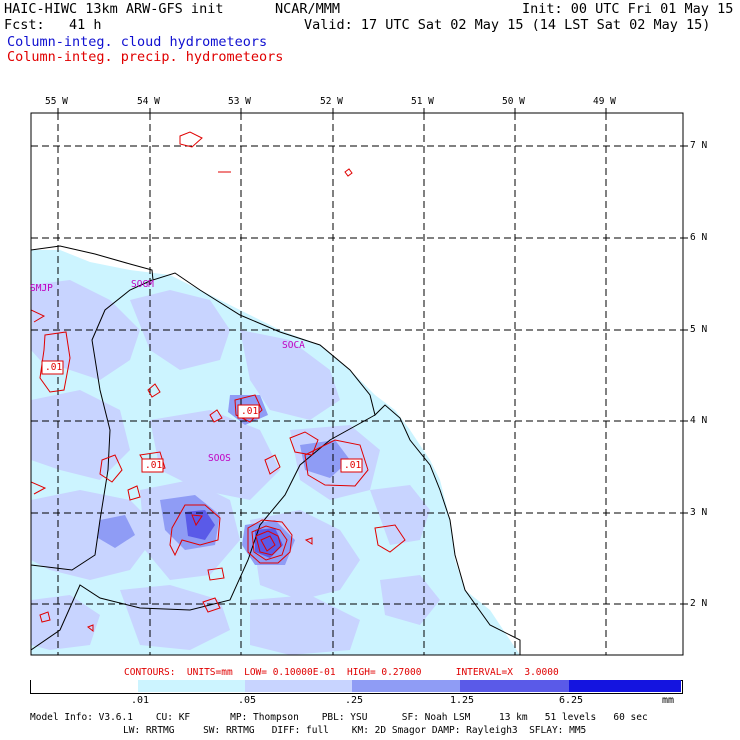 This screenshot has height=740, width=740. I want to click on station-soos: SOOS, so click(219, 458).